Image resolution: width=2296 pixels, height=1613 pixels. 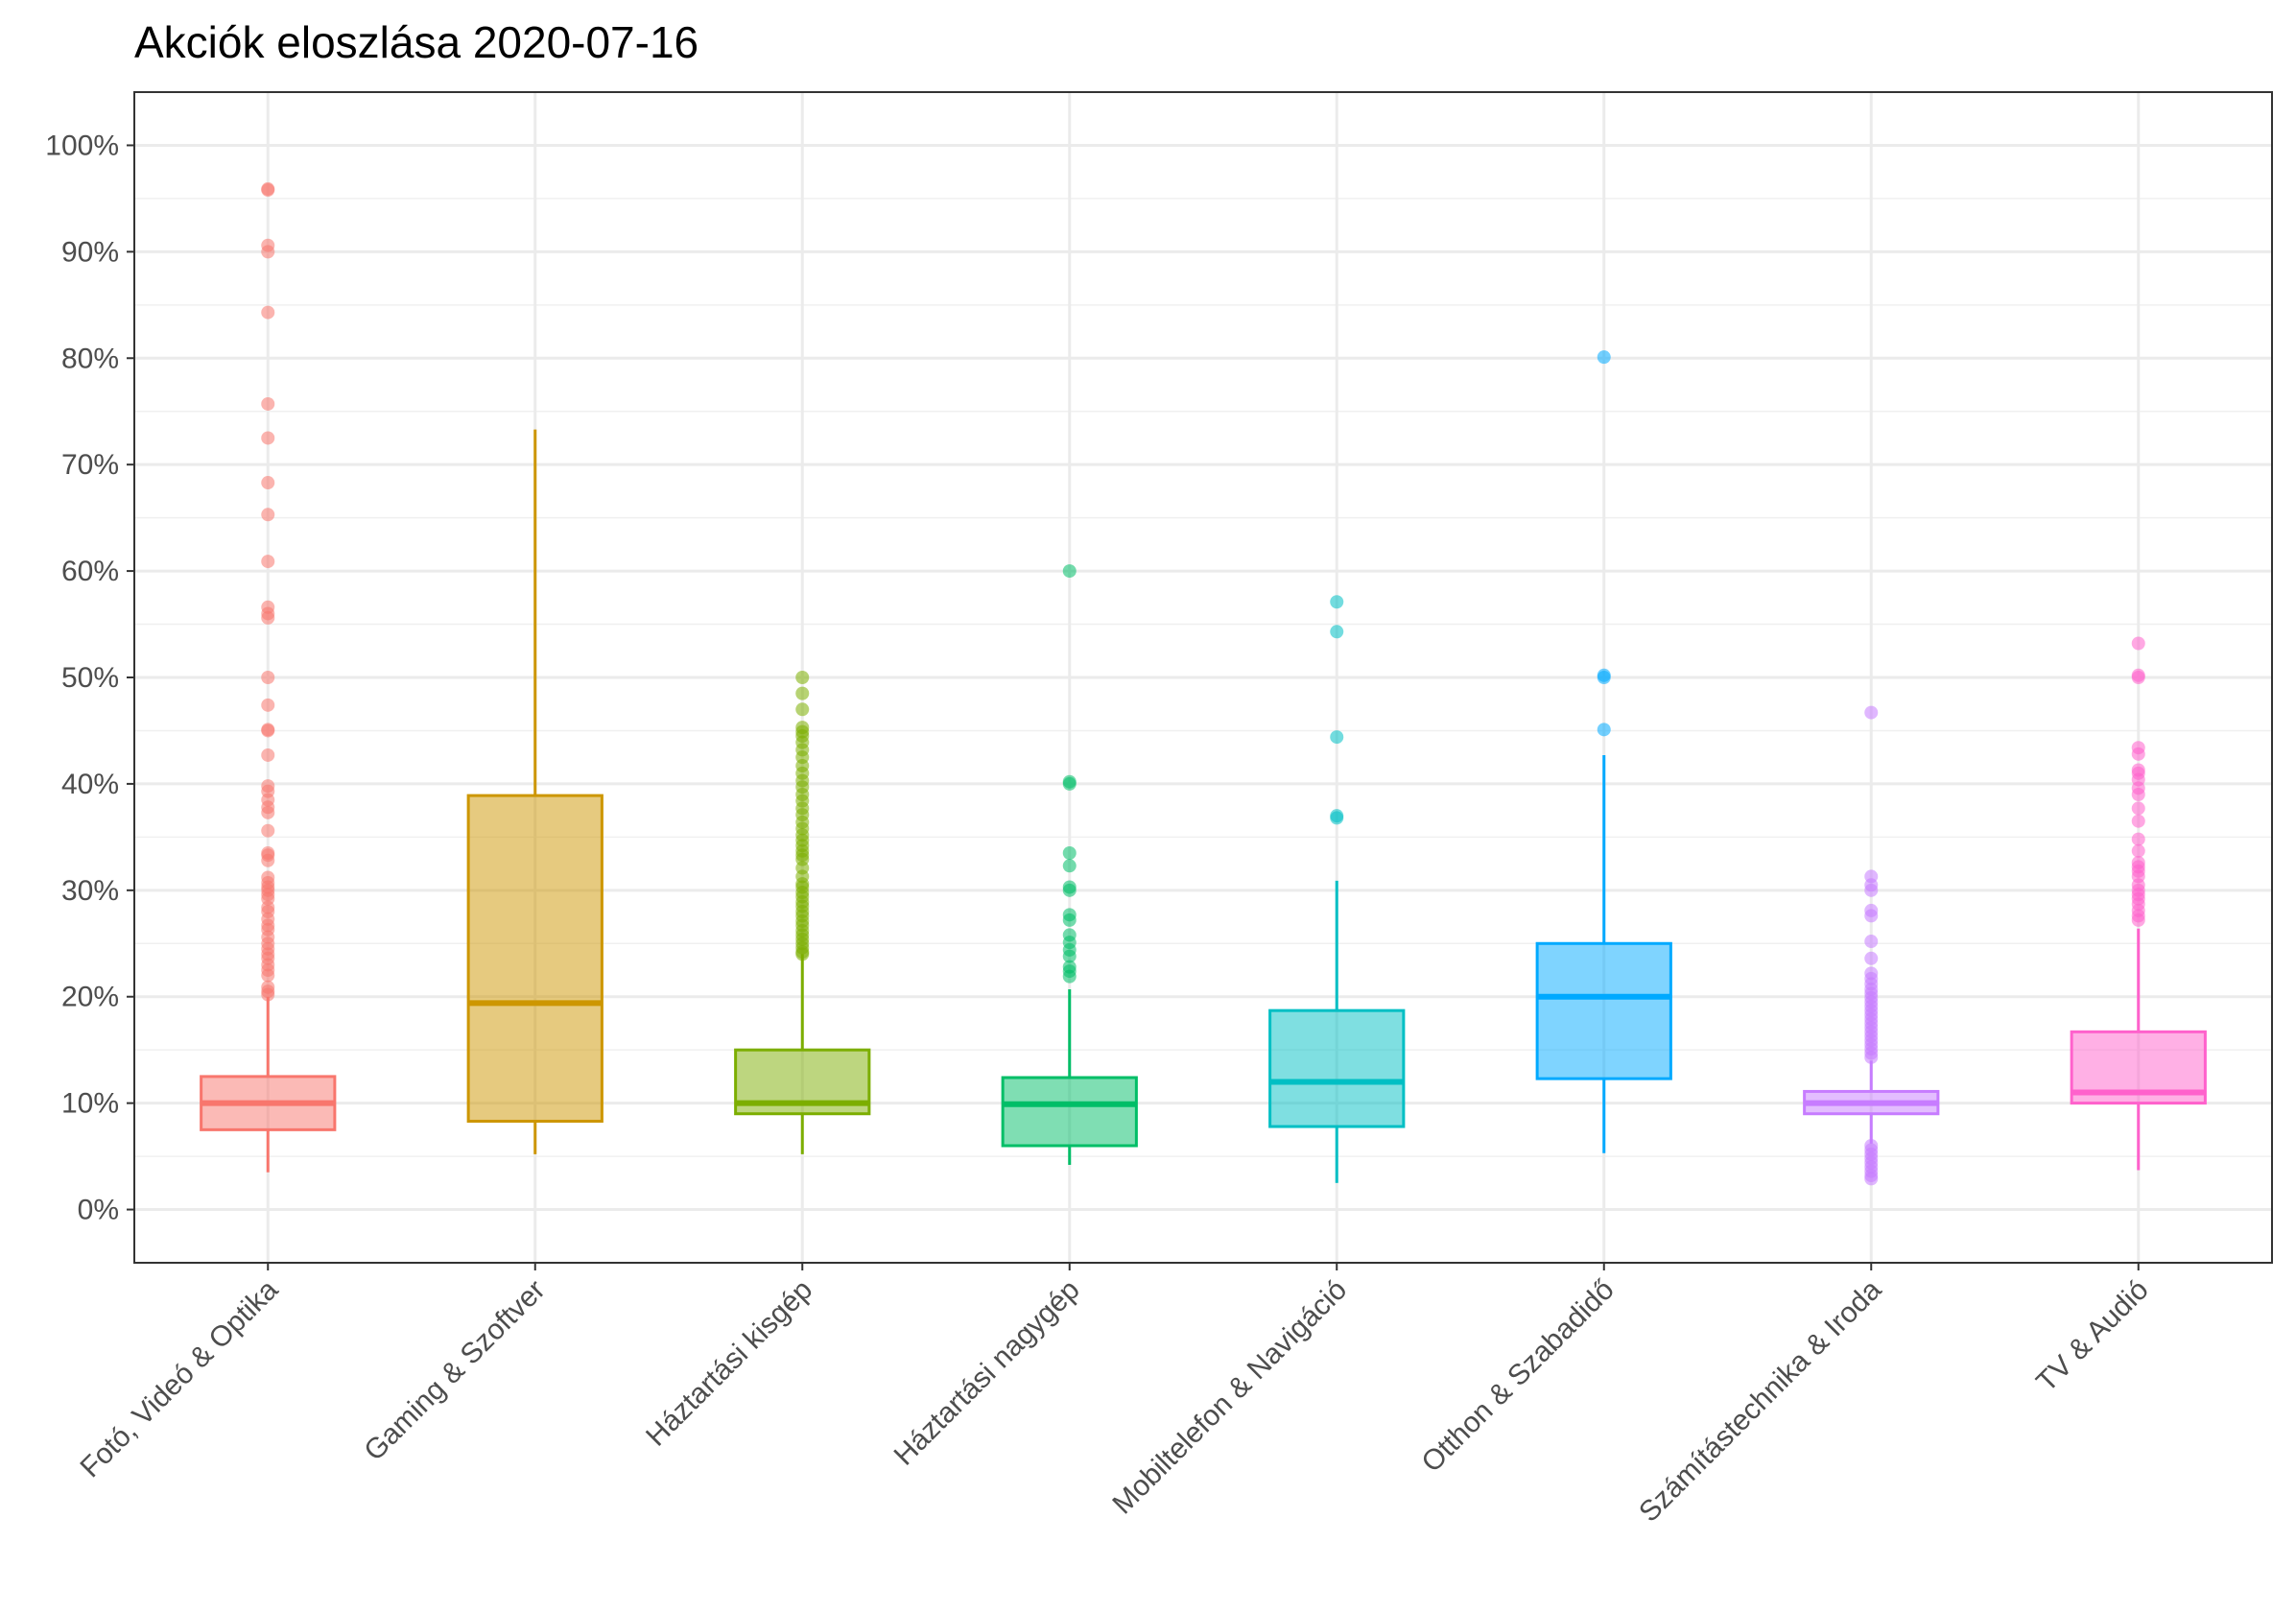 I want to click on y-tick-label: 60%, so click(x=90, y=571).